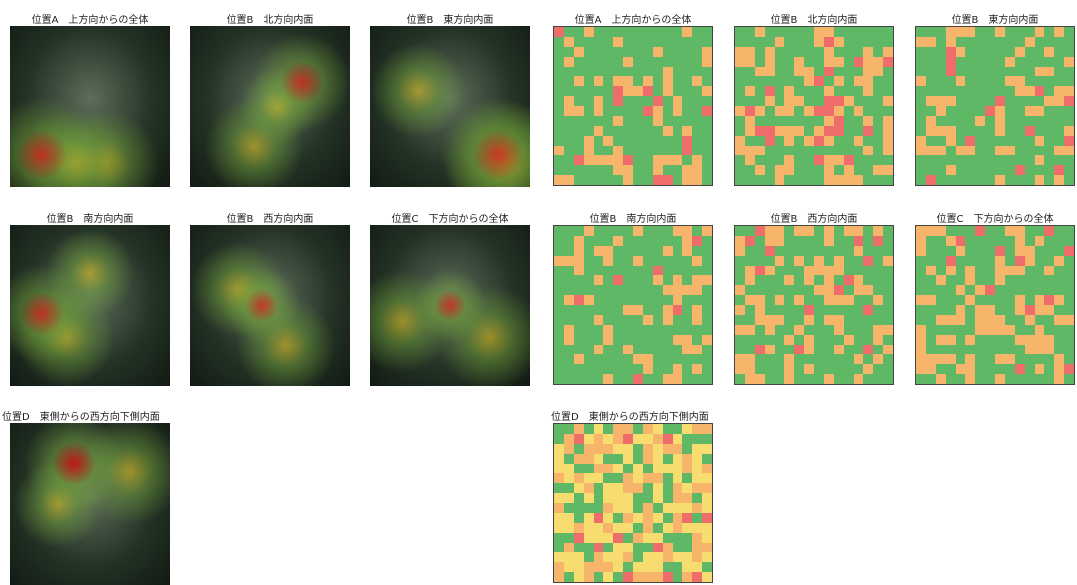  Describe the element at coordinates (814, 219) in the screenshot. I see `grid-title: 位置B 西方向内面` at that location.